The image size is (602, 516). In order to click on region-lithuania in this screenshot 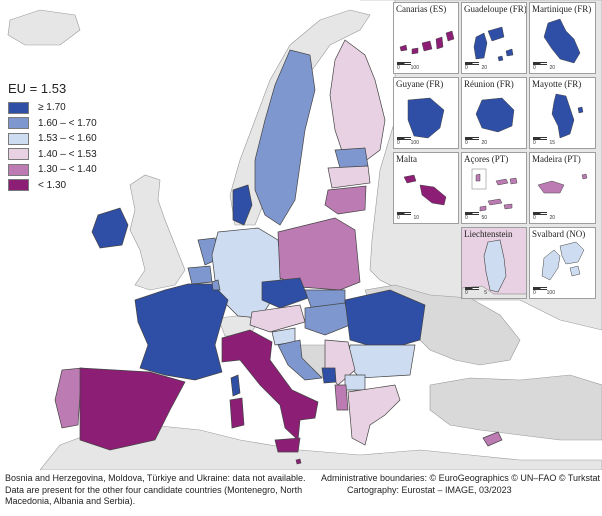, I will do `click(345, 200)`.